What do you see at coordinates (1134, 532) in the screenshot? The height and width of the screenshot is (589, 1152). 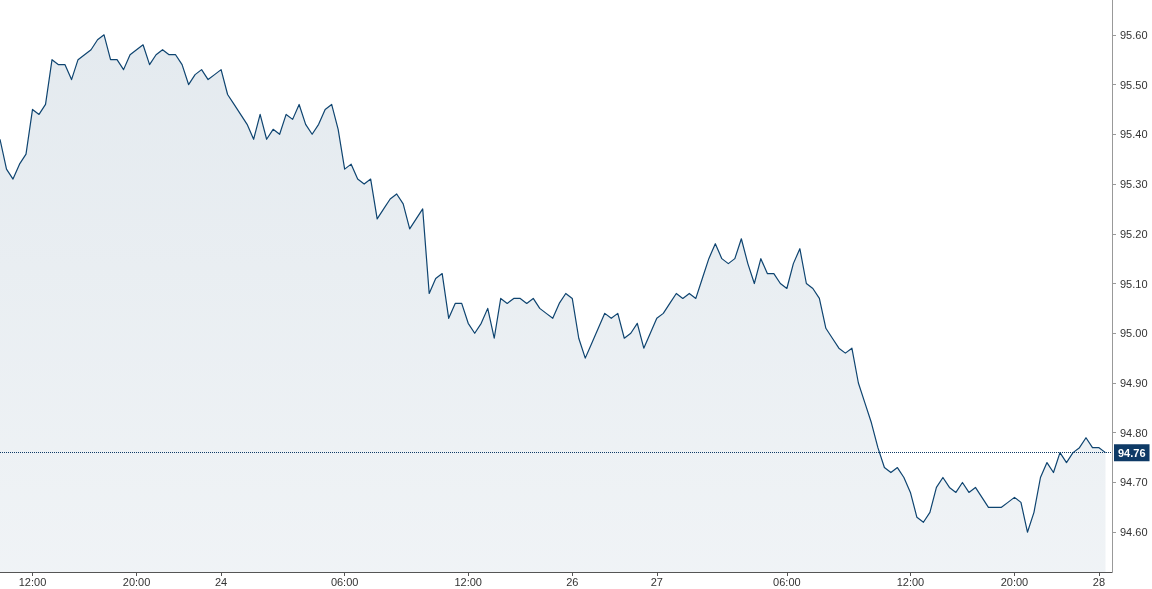 I see `y-tick-label: 94.60` at bounding box center [1134, 532].